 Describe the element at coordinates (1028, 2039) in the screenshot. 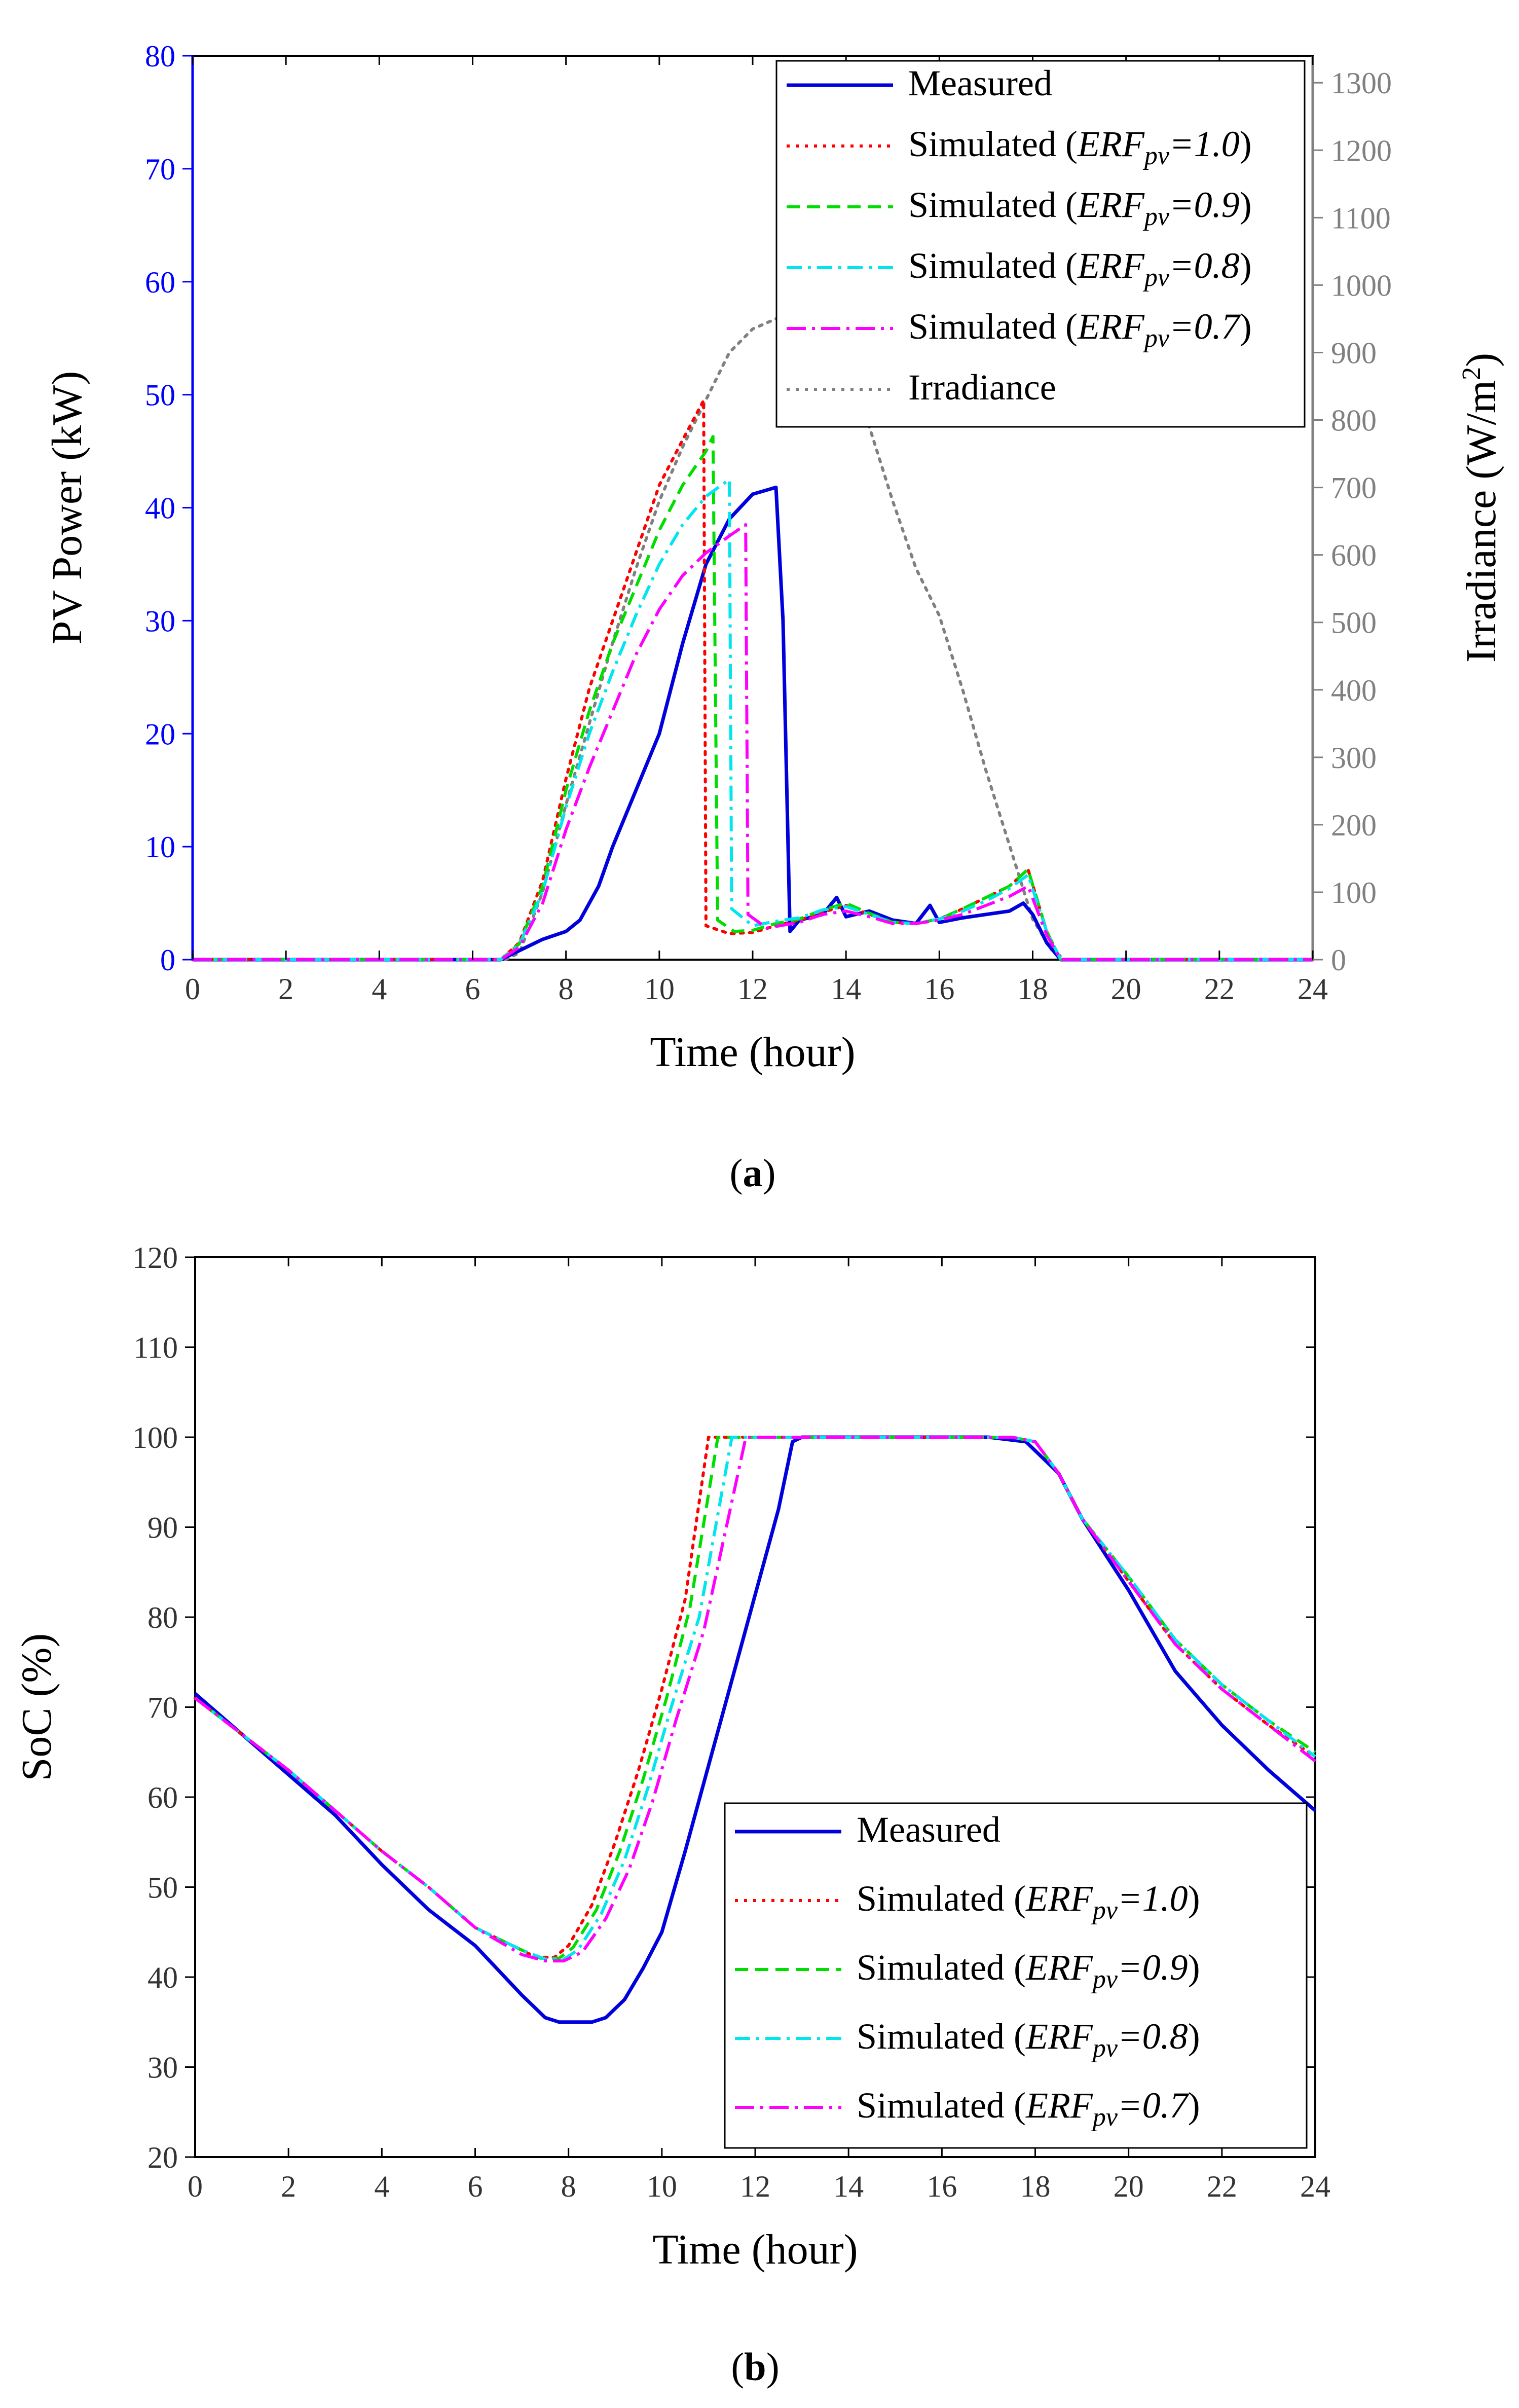

I see `b-legend-label: Simulated (ERFpv=0.8)` at that location.